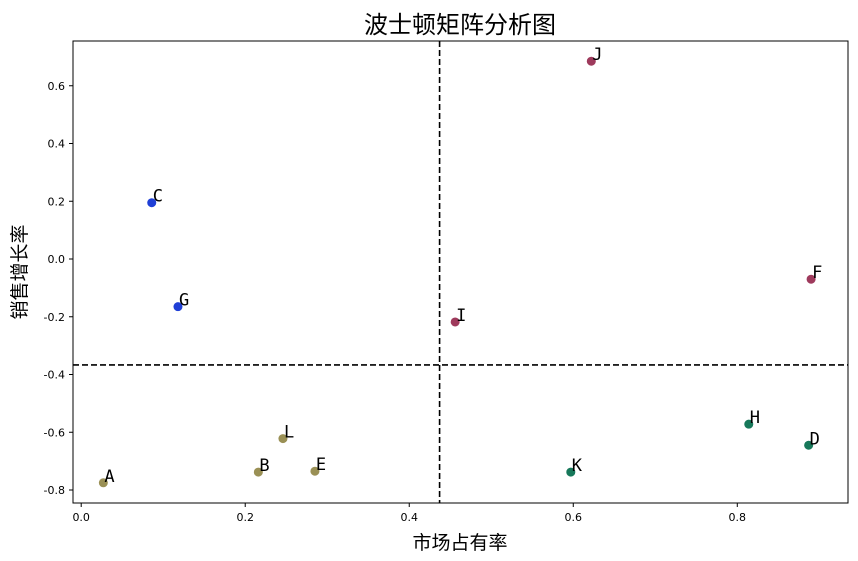  What do you see at coordinates (264, 466) in the screenshot?
I see `data-point-label: B` at bounding box center [264, 466].